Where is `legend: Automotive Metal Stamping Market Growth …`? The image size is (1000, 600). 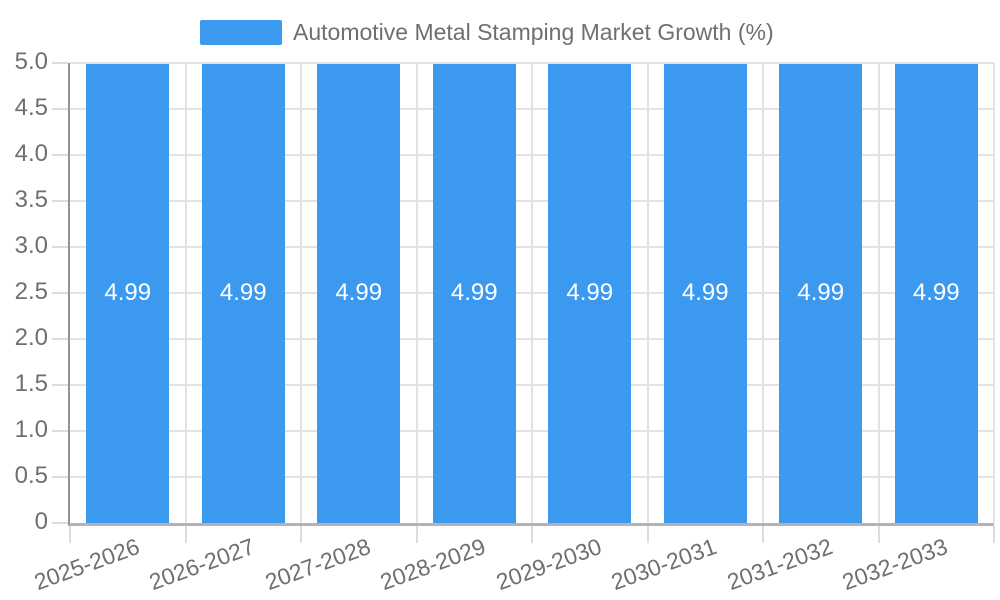
legend: Automotive Metal Stamping Market Growth … is located at coordinates (487, 32).